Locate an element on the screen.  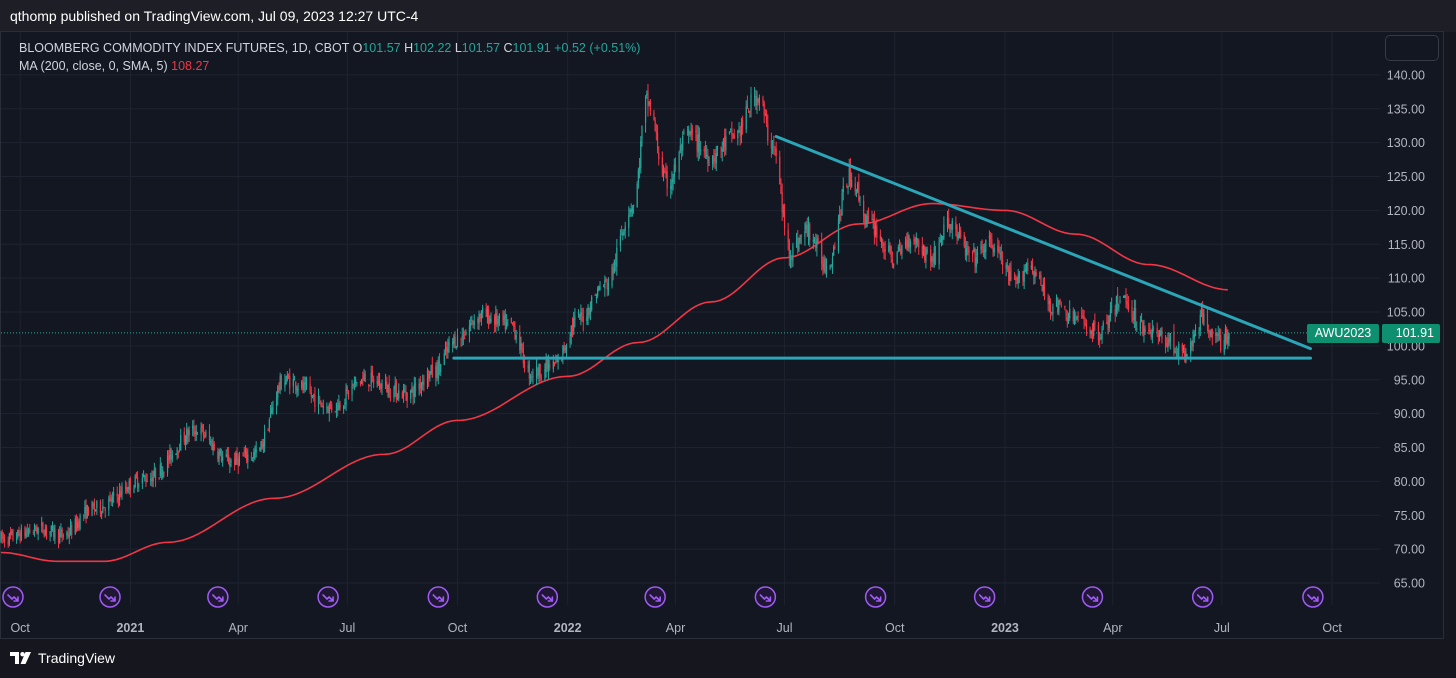
symbol-price-tag: AWU2023 is located at coordinates (1343, 333).